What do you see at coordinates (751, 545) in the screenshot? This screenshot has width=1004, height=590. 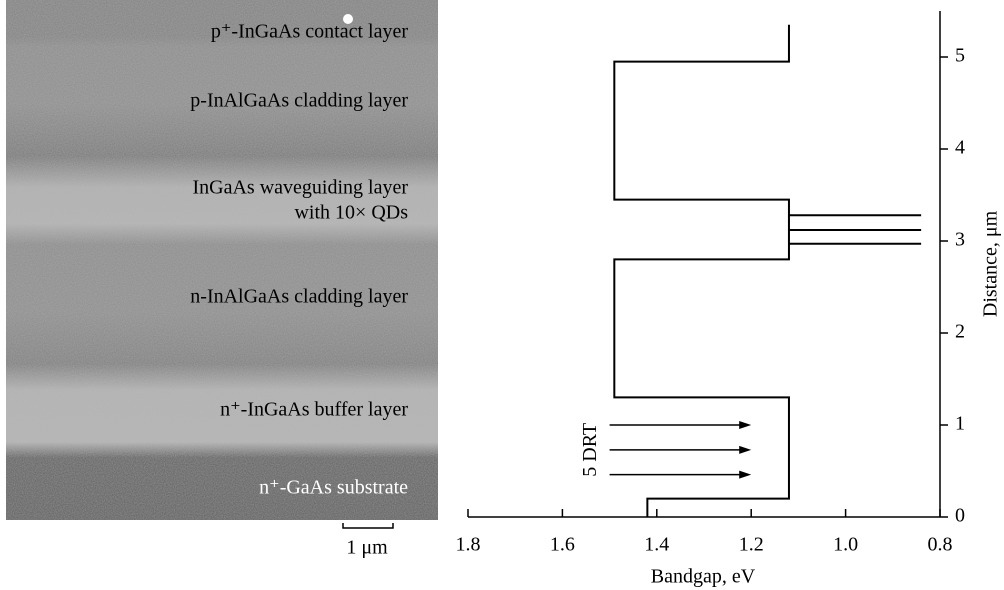 I see `x-tick-label: 1.2` at bounding box center [751, 545].